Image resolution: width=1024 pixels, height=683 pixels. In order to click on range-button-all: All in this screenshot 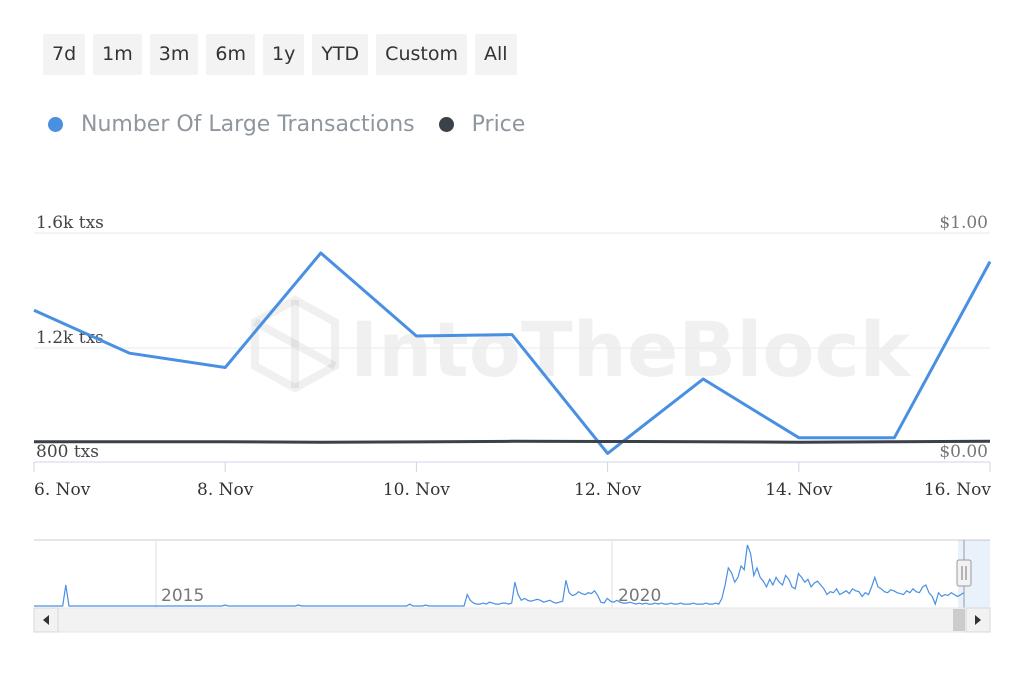, I will do `click(495, 54)`.